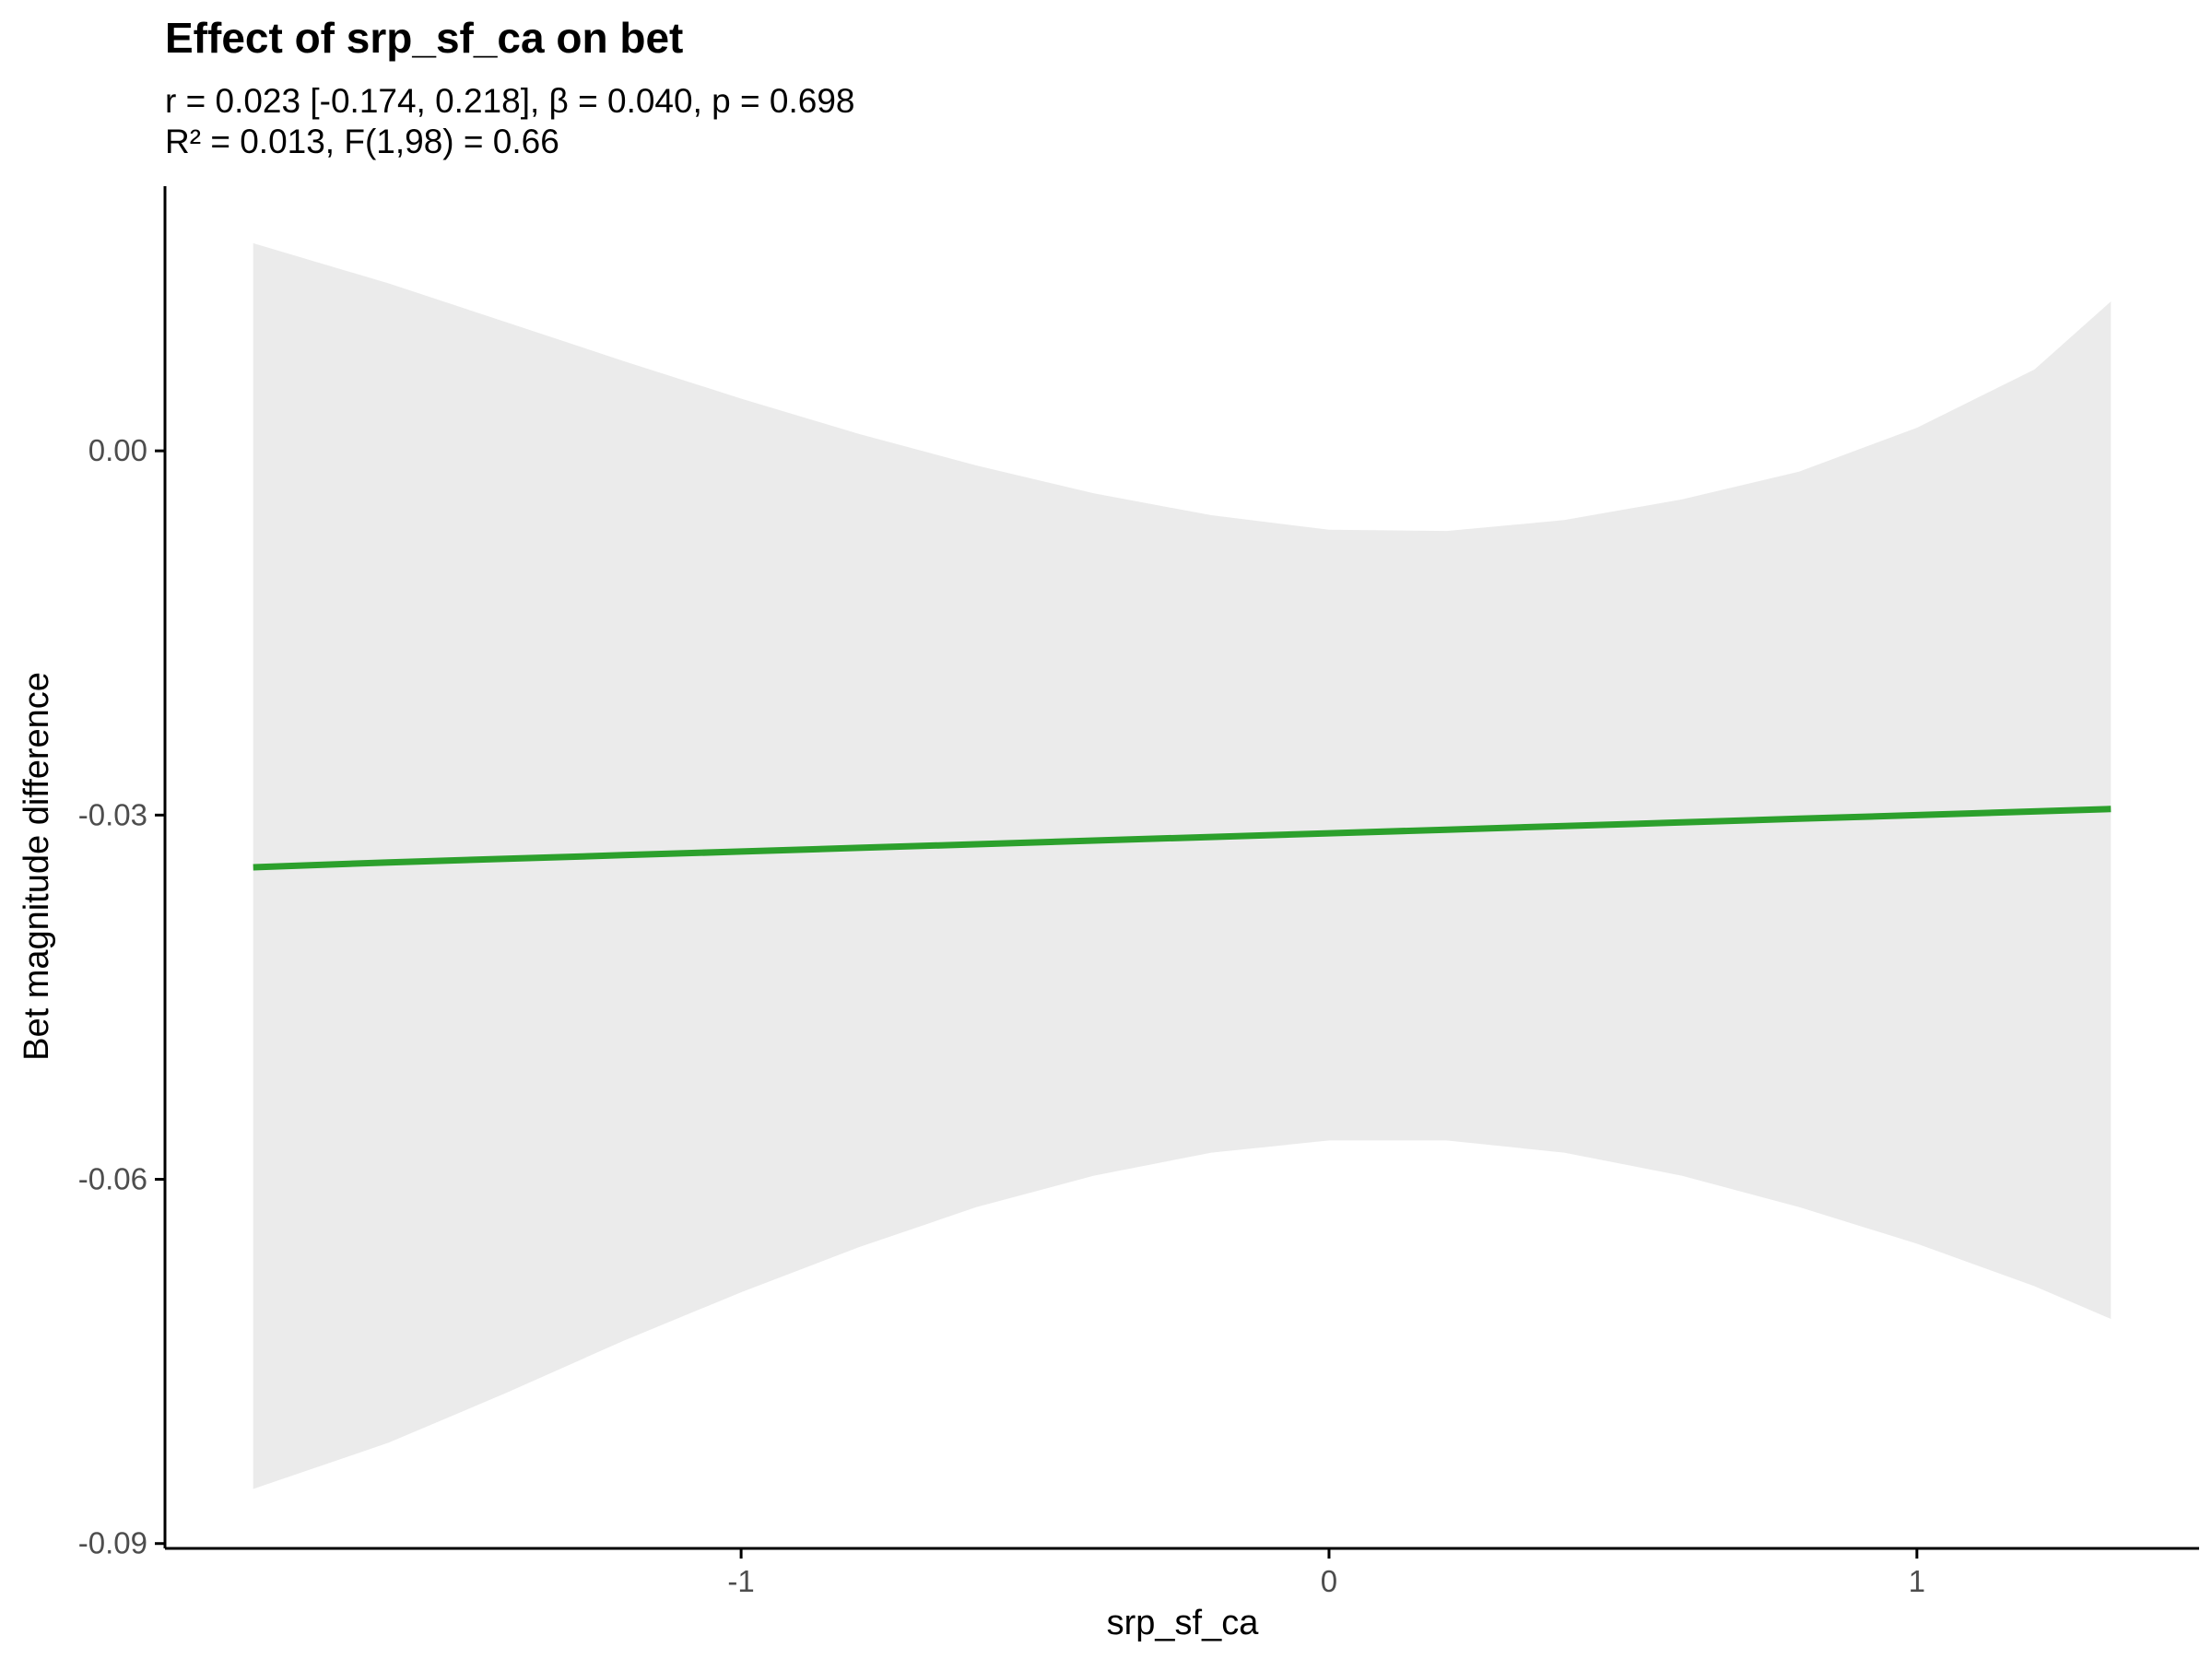  What do you see at coordinates (112, 1179) in the screenshot?
I see `y-tick-label: -0.06` at bounding box center [112, 1179].